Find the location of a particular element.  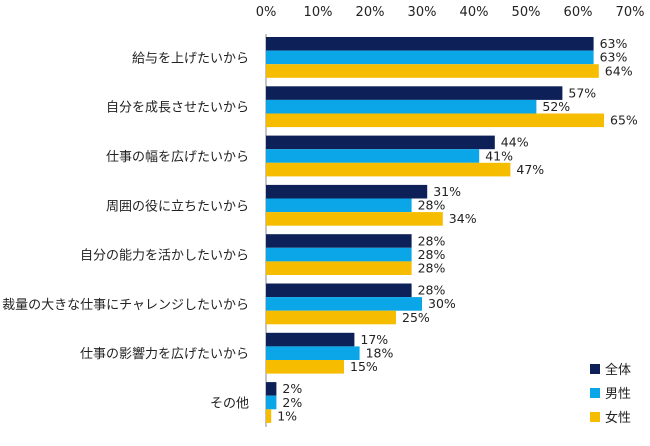

value-label: 34% is located at coordinates (463, 218).